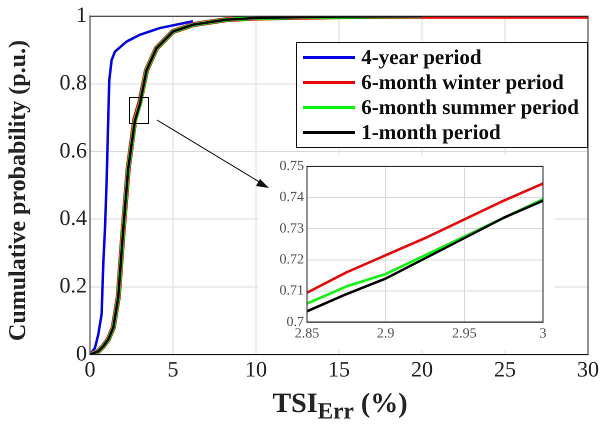  I want to click on x-tick-label: 2.95, so click(464, 334).